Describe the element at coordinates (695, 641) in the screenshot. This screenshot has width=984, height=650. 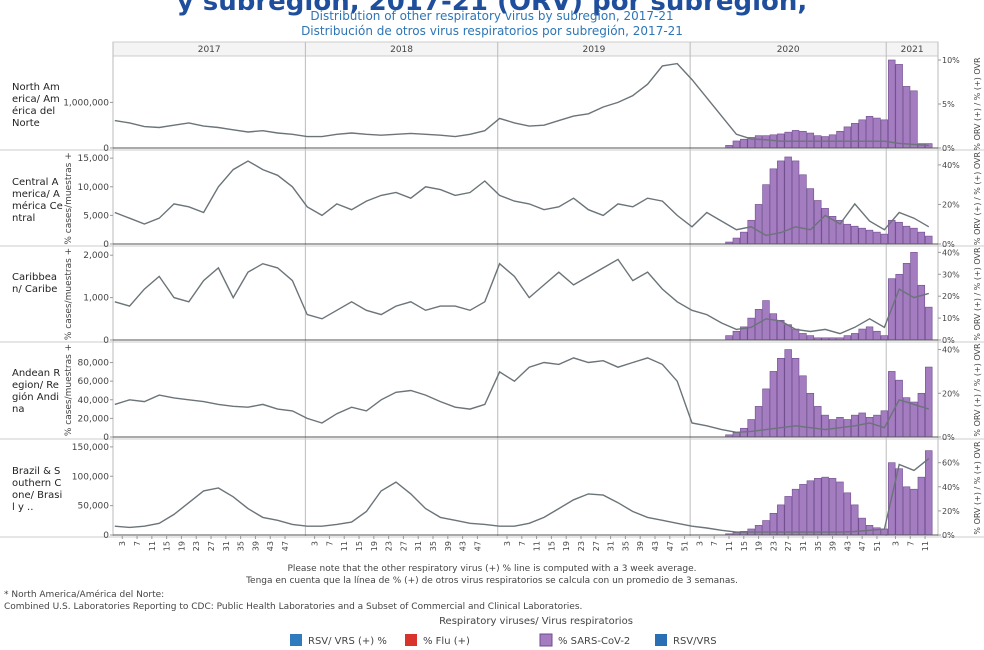
I see `legend-label: RSV/VRS` at that location.